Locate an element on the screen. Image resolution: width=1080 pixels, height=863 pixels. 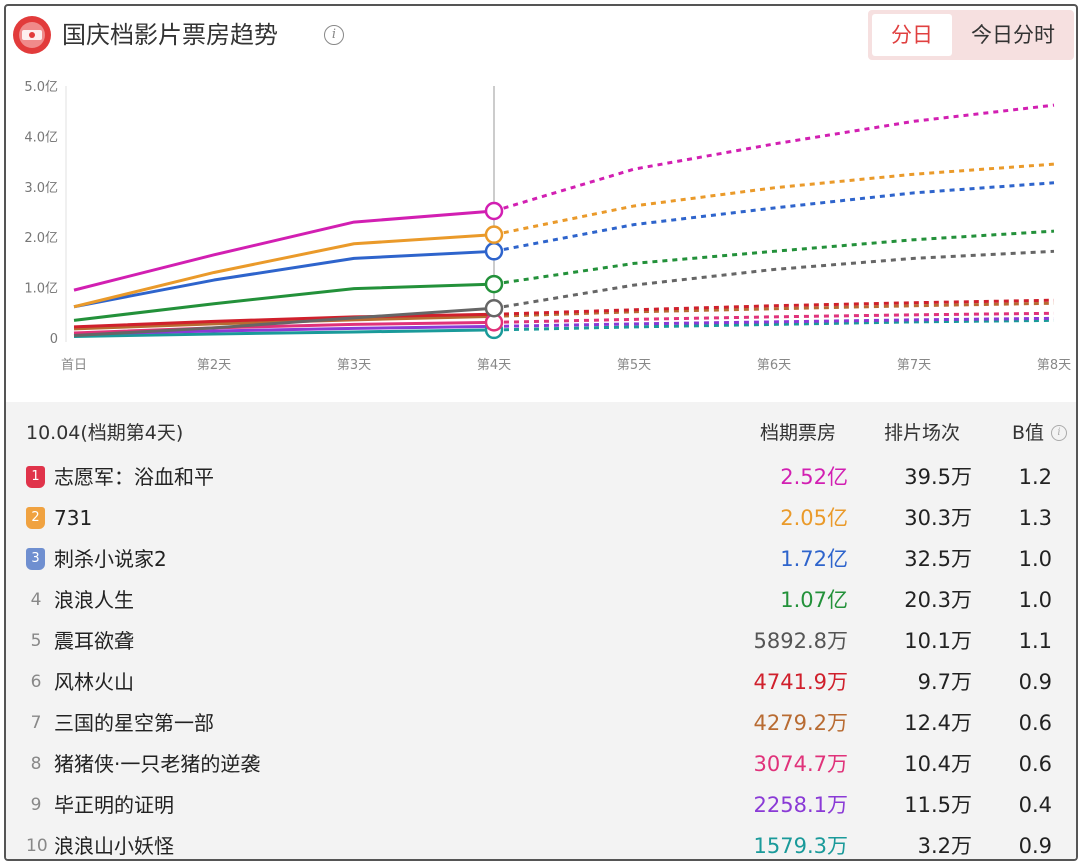
page-title: 国庆档影片票房趋势 is located at coordinates (170, 35).